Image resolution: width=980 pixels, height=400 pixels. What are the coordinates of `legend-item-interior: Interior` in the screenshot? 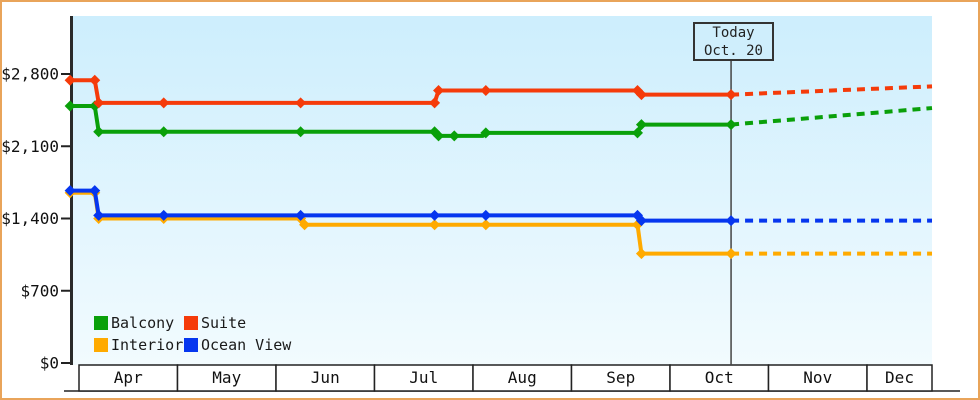 It's located at (139, 345).